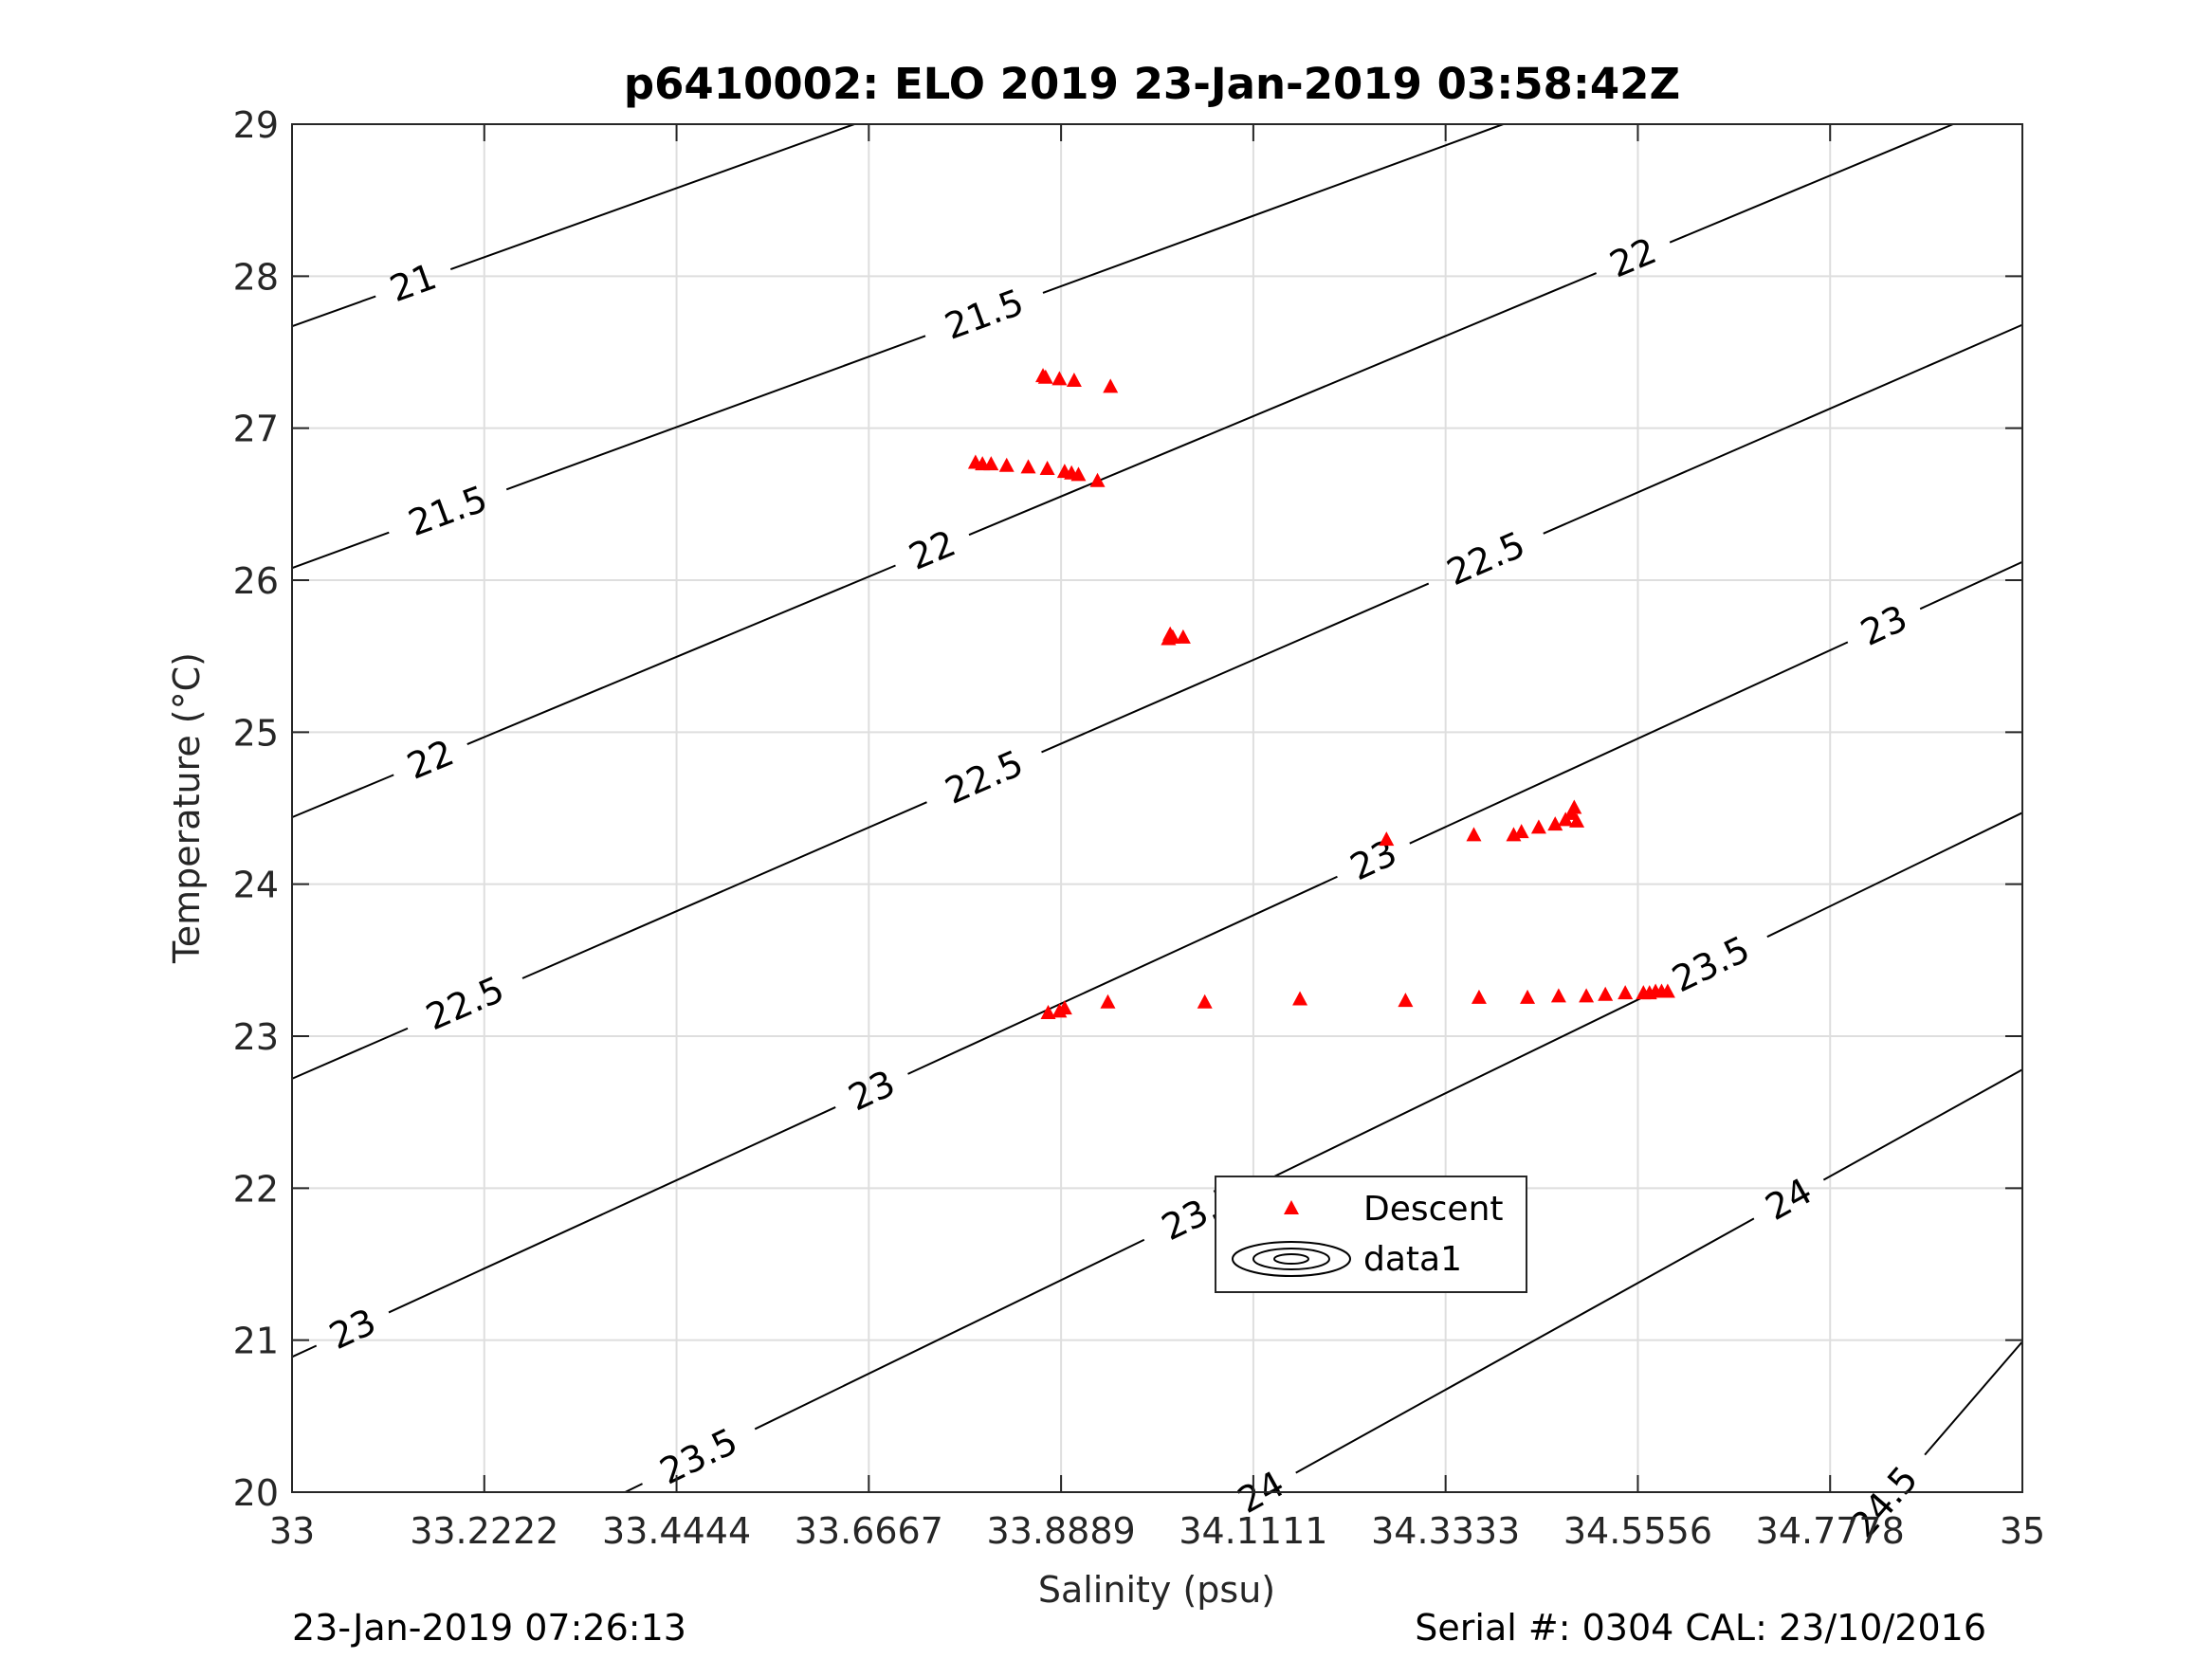  What do you see at coordinates (256, 885) in the screenshot?
I see `y-tick-label: 24` at bounding box center [256, 885].